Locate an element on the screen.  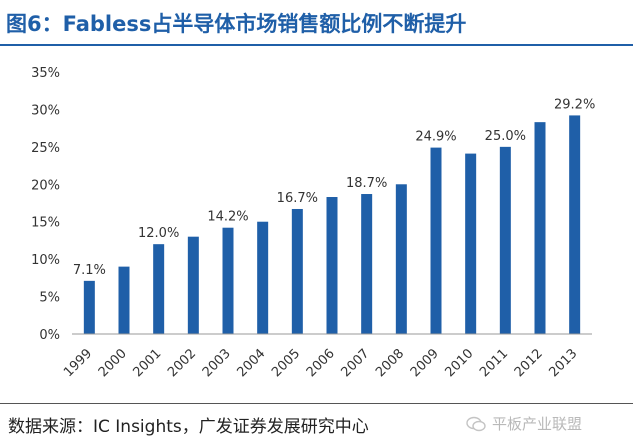
x-tick-label: 1999 is located at coordinates (78, 363).